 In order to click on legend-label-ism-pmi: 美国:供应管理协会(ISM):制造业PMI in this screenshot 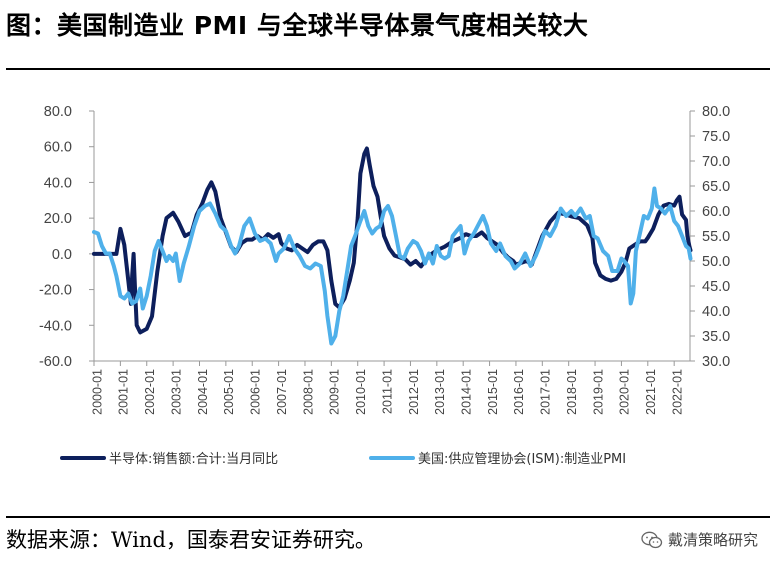, I will do `click(522, 459)`.